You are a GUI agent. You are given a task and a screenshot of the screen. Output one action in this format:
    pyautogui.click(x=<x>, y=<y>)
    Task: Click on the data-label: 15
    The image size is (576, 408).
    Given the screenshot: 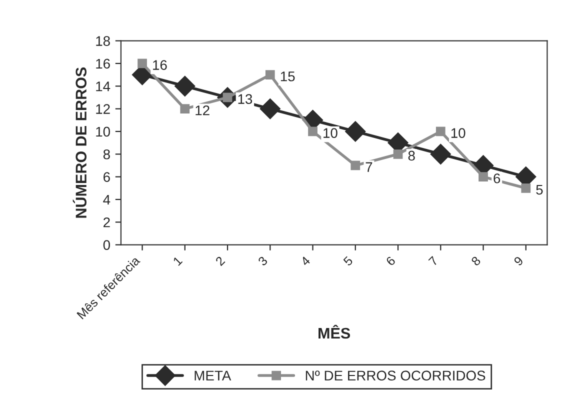 What is the action you would take?
    pyautogui.click(x=287, y=77)
    